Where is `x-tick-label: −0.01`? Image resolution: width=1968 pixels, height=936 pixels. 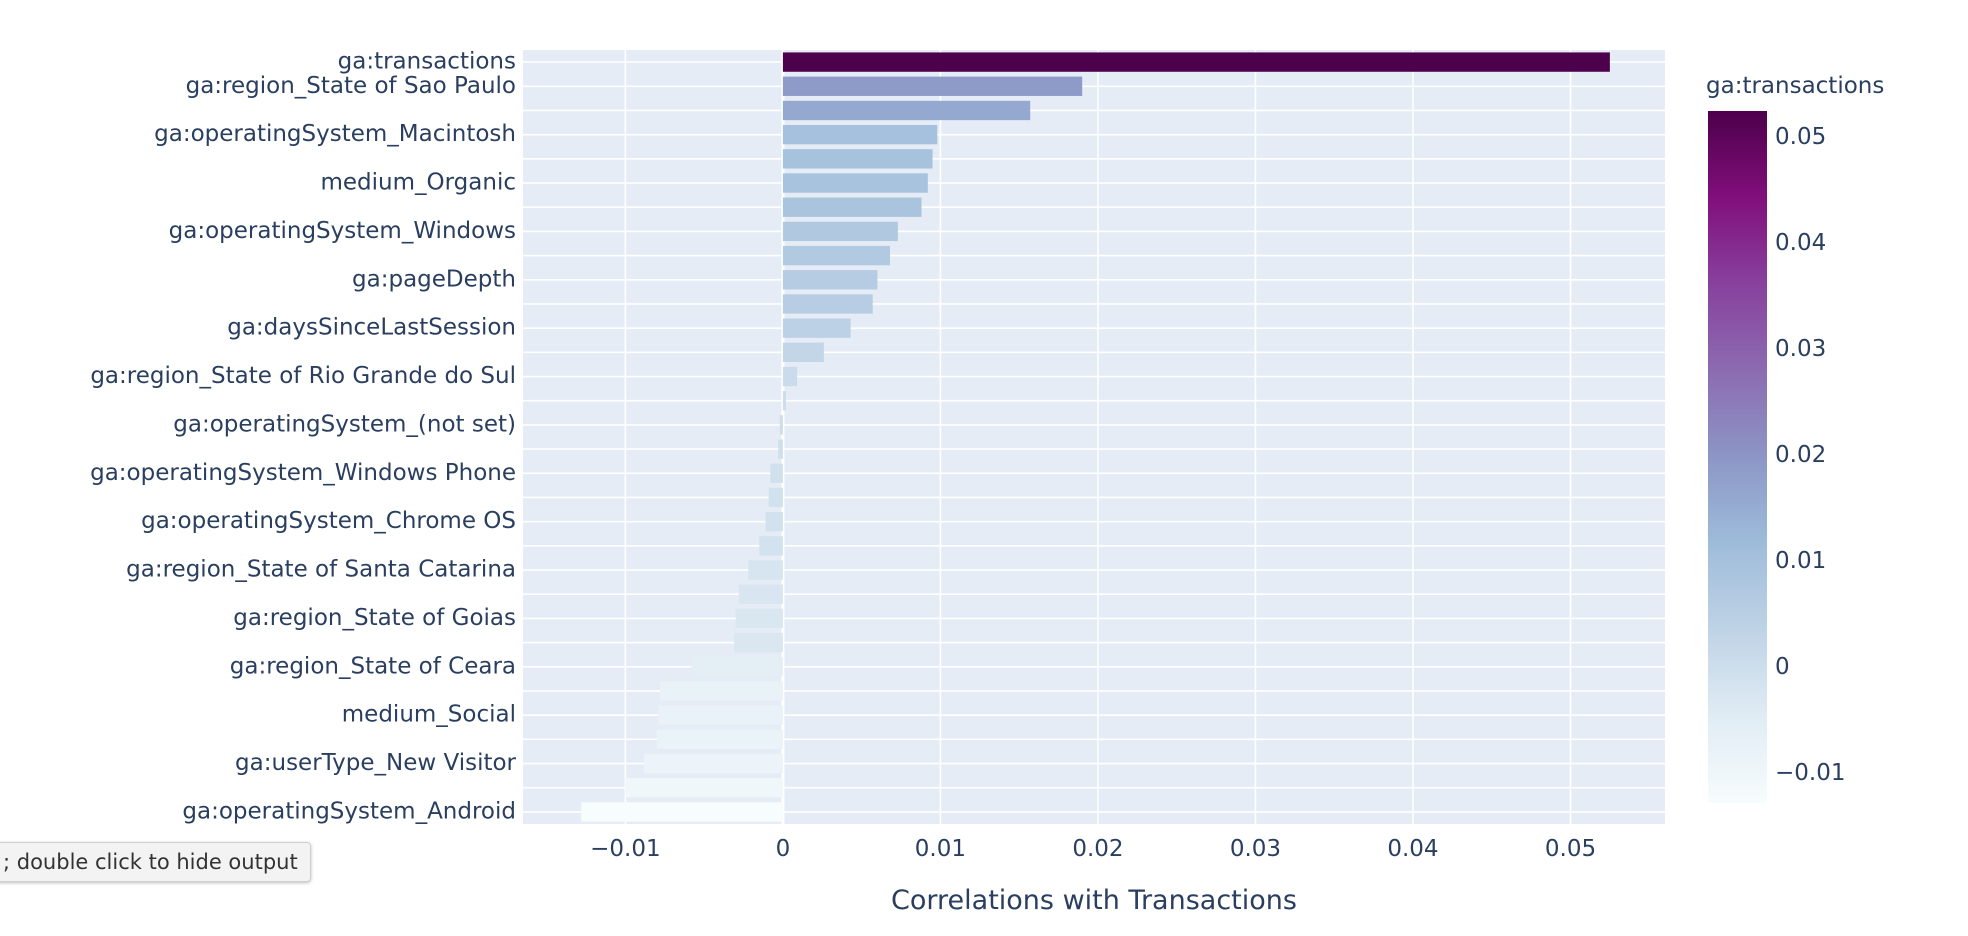
x-tick-label: −0.01 is located at coordinates (625, 849).